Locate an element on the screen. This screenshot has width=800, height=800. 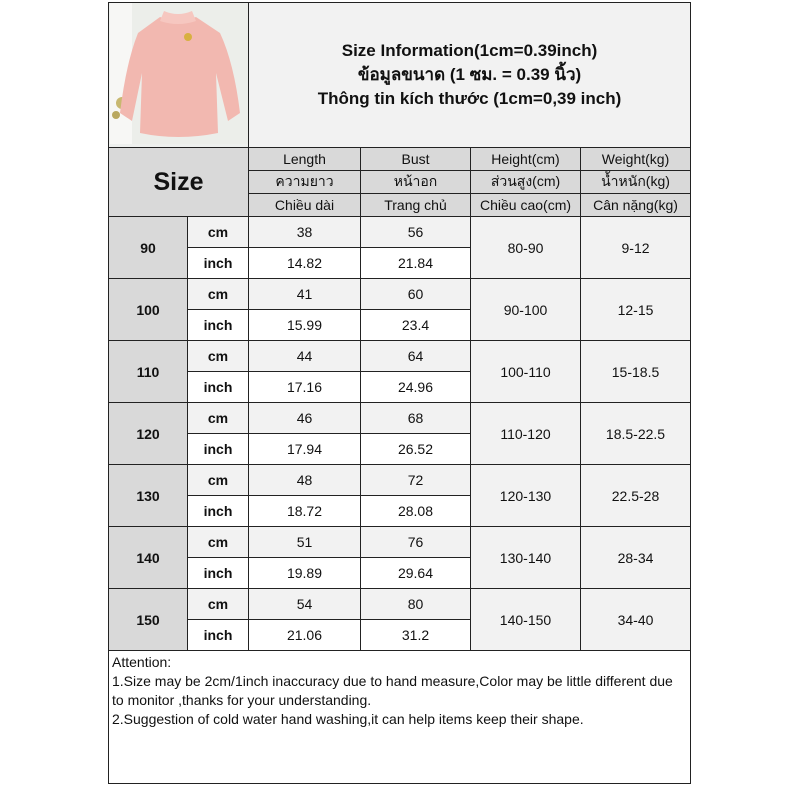
weight-range: 34-40 is located at coordinates (635, 619).